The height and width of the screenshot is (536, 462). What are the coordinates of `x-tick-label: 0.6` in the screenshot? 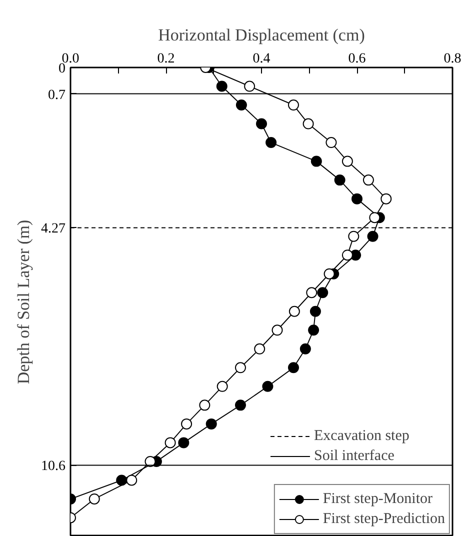 It's located at (357, 59).